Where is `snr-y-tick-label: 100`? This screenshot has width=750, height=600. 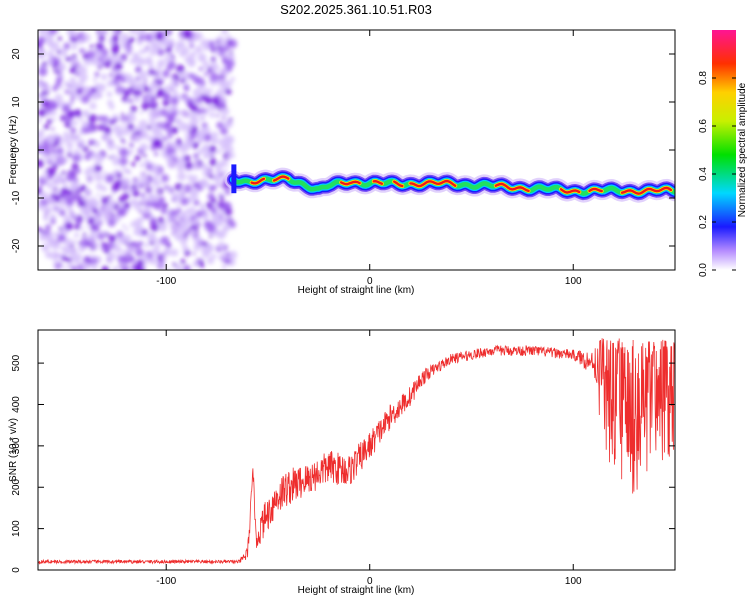
snr-y-tick-label: 100 is located at coordinates (16, 528).